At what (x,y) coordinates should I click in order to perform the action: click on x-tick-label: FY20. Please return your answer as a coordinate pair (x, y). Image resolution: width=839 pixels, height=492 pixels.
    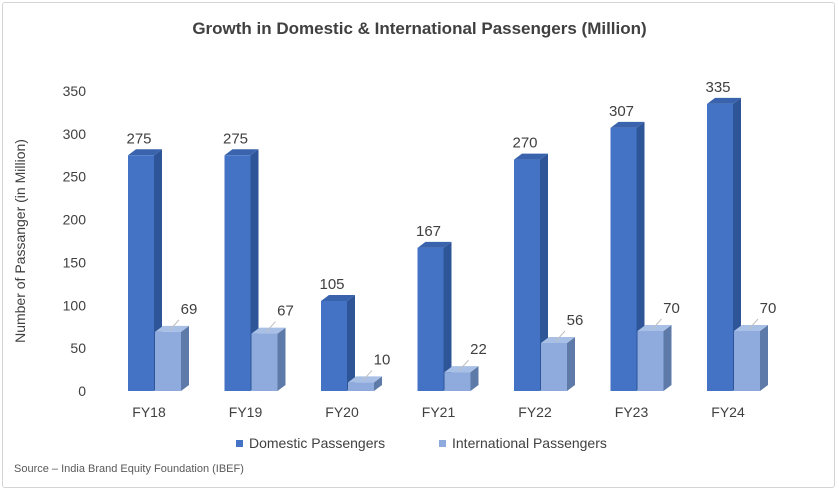
    Looking at the image, I should click on (342, 412).